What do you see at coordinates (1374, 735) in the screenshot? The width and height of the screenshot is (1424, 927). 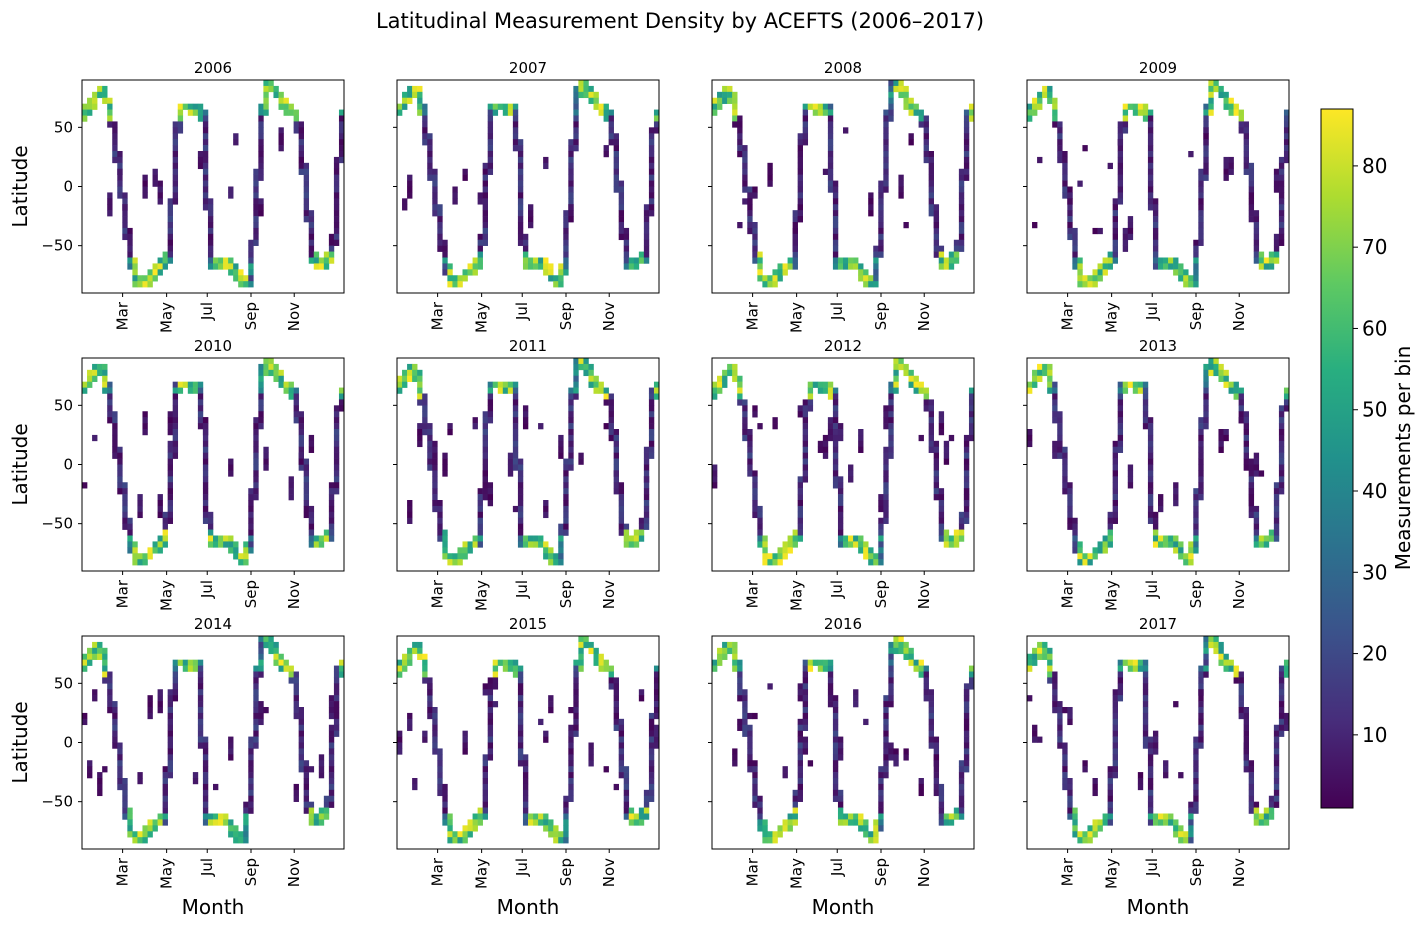 I see `colorbar-tick-label: 10` at bounding box center [1374, 735].